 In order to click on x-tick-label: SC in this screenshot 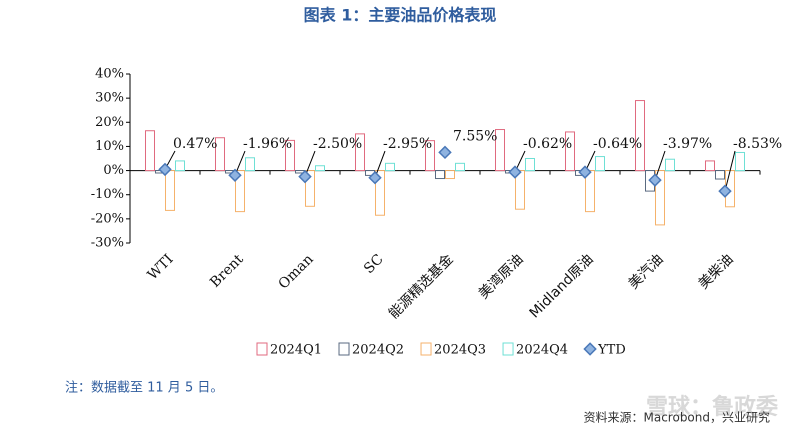, I will do `click(374, 264)`.